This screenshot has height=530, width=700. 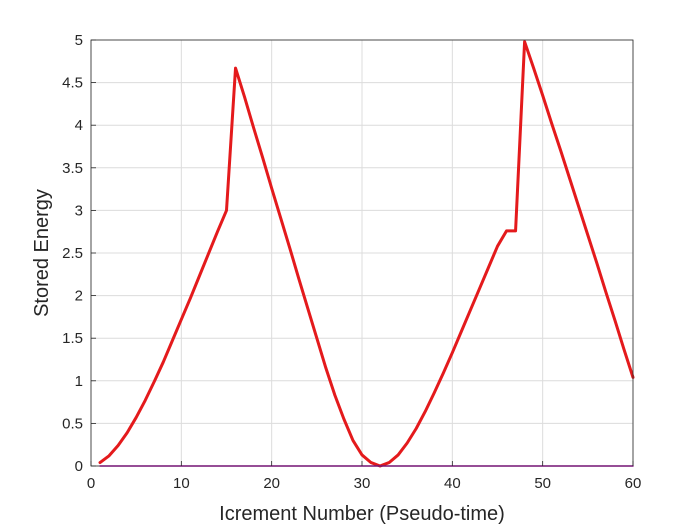 What do you see at coordinates (79, 466) in the screenshot?
I see `y-tick-label: 0` at bounding box center [79, 466].